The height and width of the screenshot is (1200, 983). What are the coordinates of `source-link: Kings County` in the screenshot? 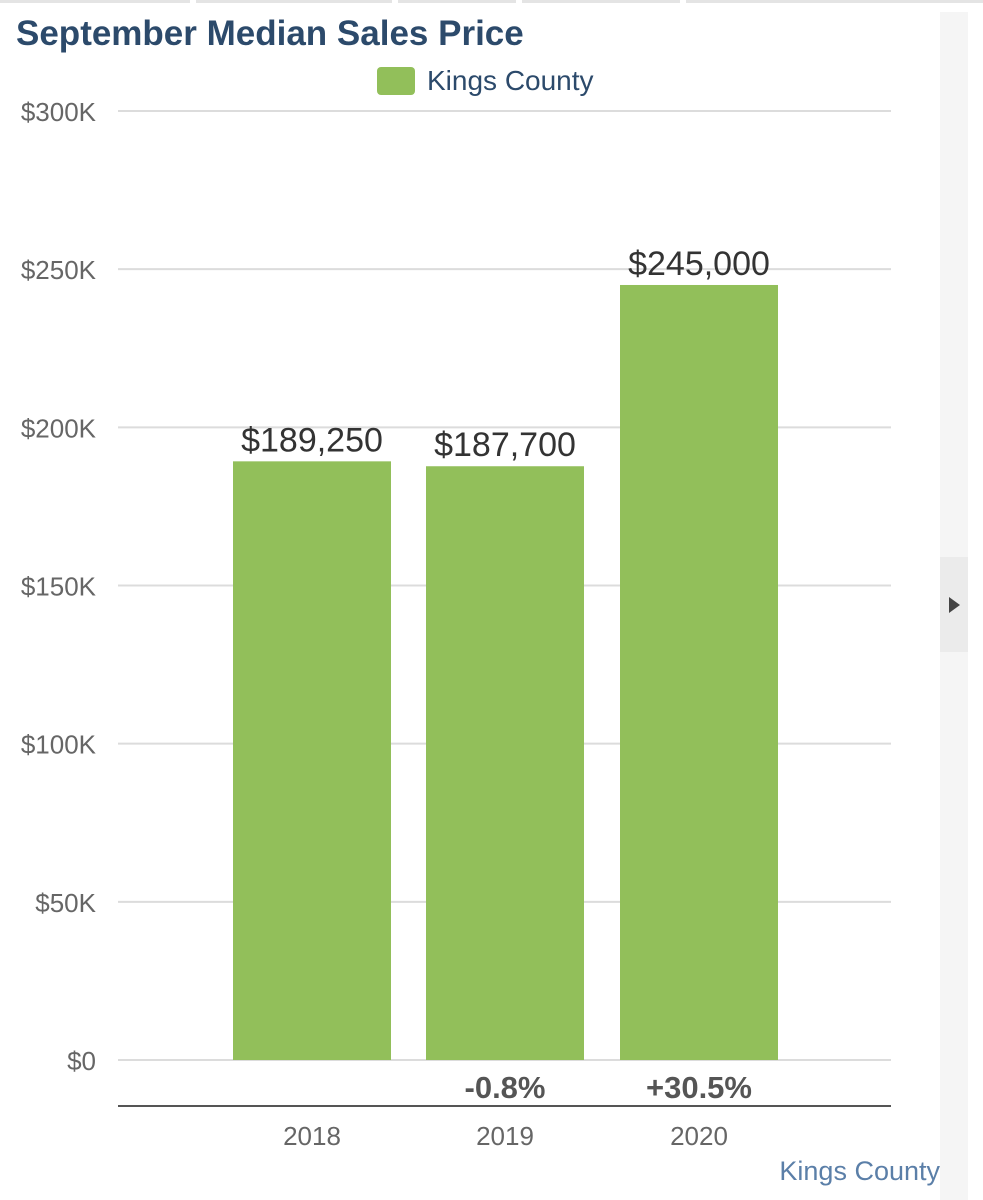 It's located at (859, 1171).